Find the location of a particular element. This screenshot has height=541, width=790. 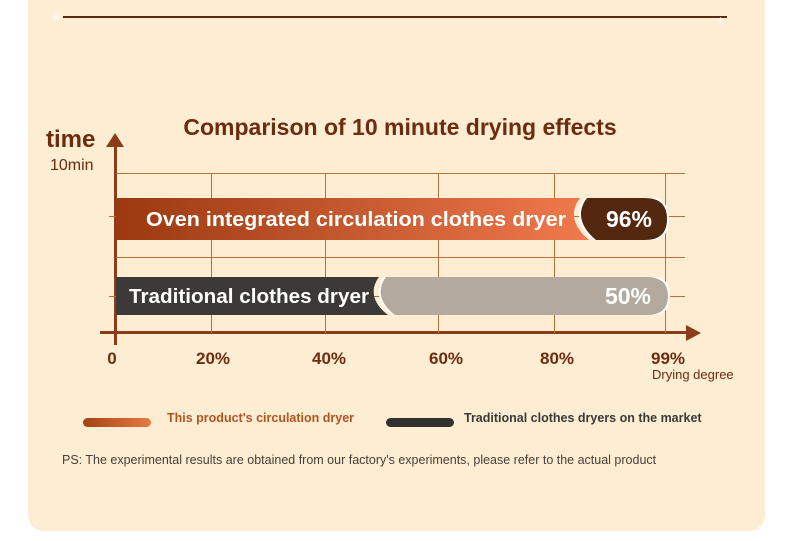

bar-product-cap is located at coordinates (624, 219).